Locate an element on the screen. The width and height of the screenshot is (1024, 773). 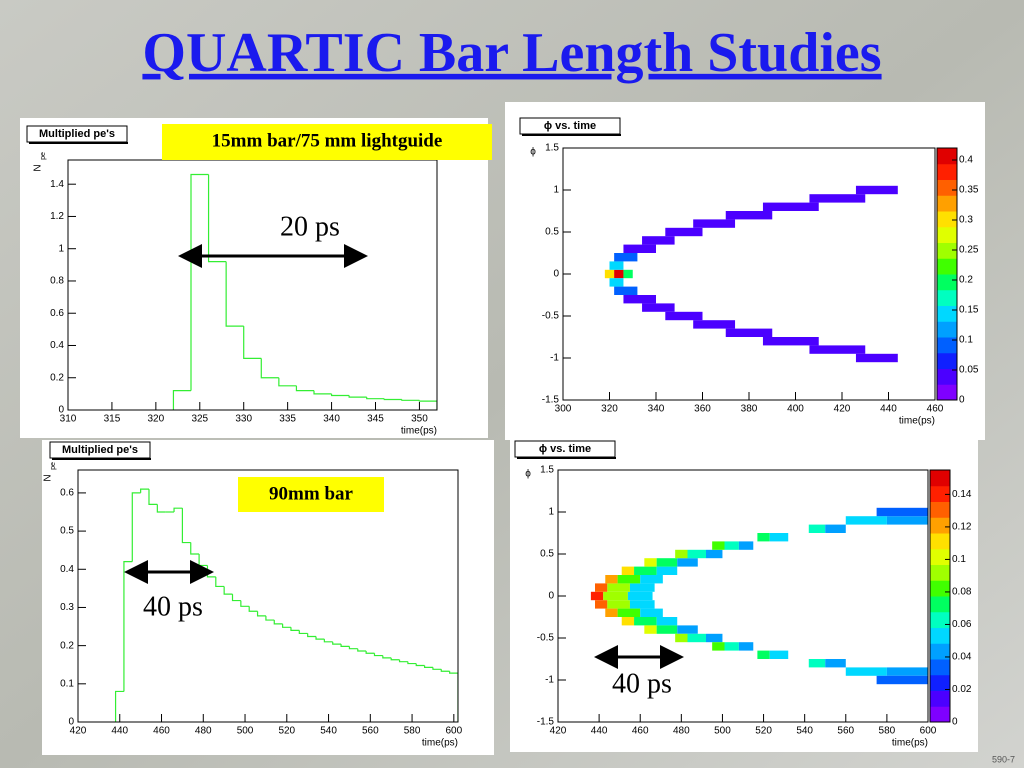
annotation: 40 ps is located at coordinates (642, 683).